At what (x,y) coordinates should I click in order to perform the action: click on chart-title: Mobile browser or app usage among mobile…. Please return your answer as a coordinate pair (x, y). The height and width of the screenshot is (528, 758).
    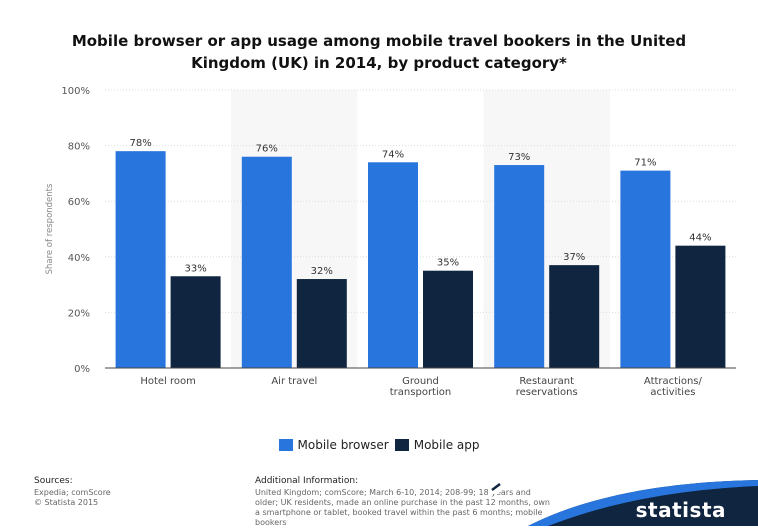
    Looking at the image, I should click on (379, 52).